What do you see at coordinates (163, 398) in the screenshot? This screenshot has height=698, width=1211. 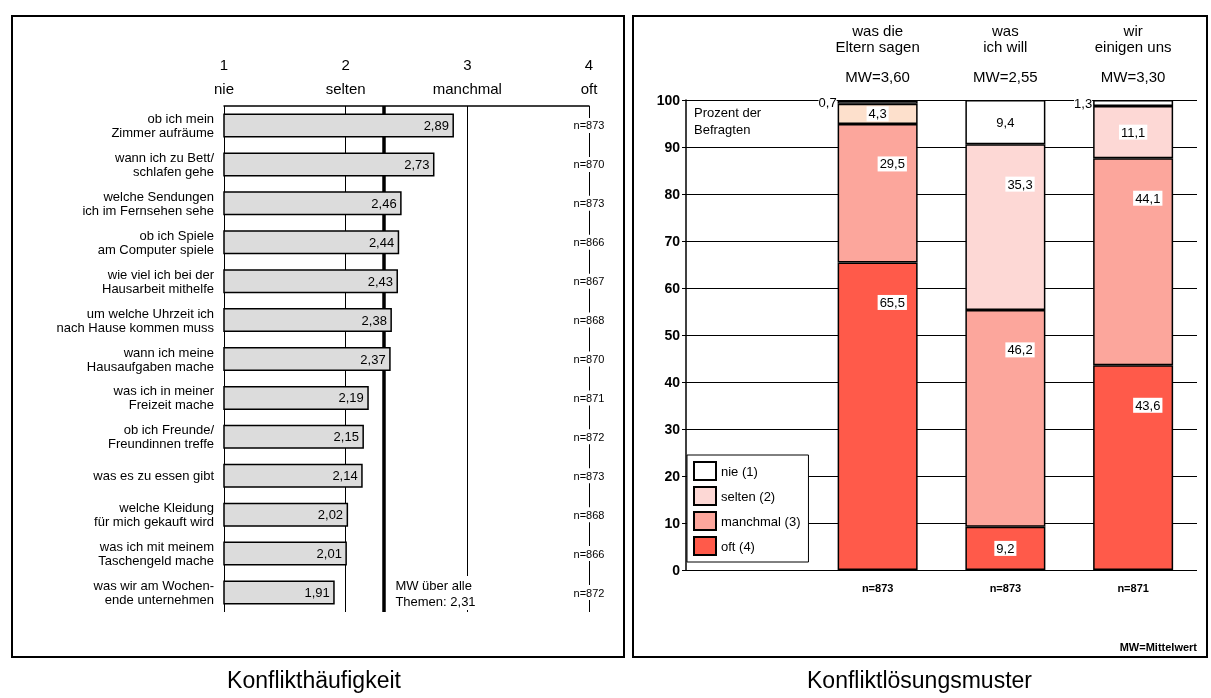 I see `y-tick-label: was ich in meiner Freizeit mache` at bounding box center [163, 398].